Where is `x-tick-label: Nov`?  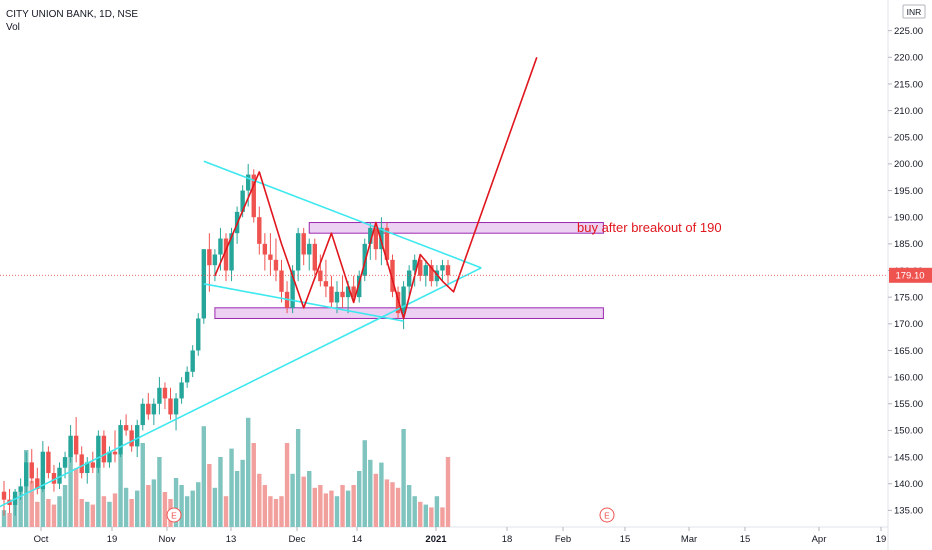
x-tick-label: Nov is located at coordinates (167, 539).